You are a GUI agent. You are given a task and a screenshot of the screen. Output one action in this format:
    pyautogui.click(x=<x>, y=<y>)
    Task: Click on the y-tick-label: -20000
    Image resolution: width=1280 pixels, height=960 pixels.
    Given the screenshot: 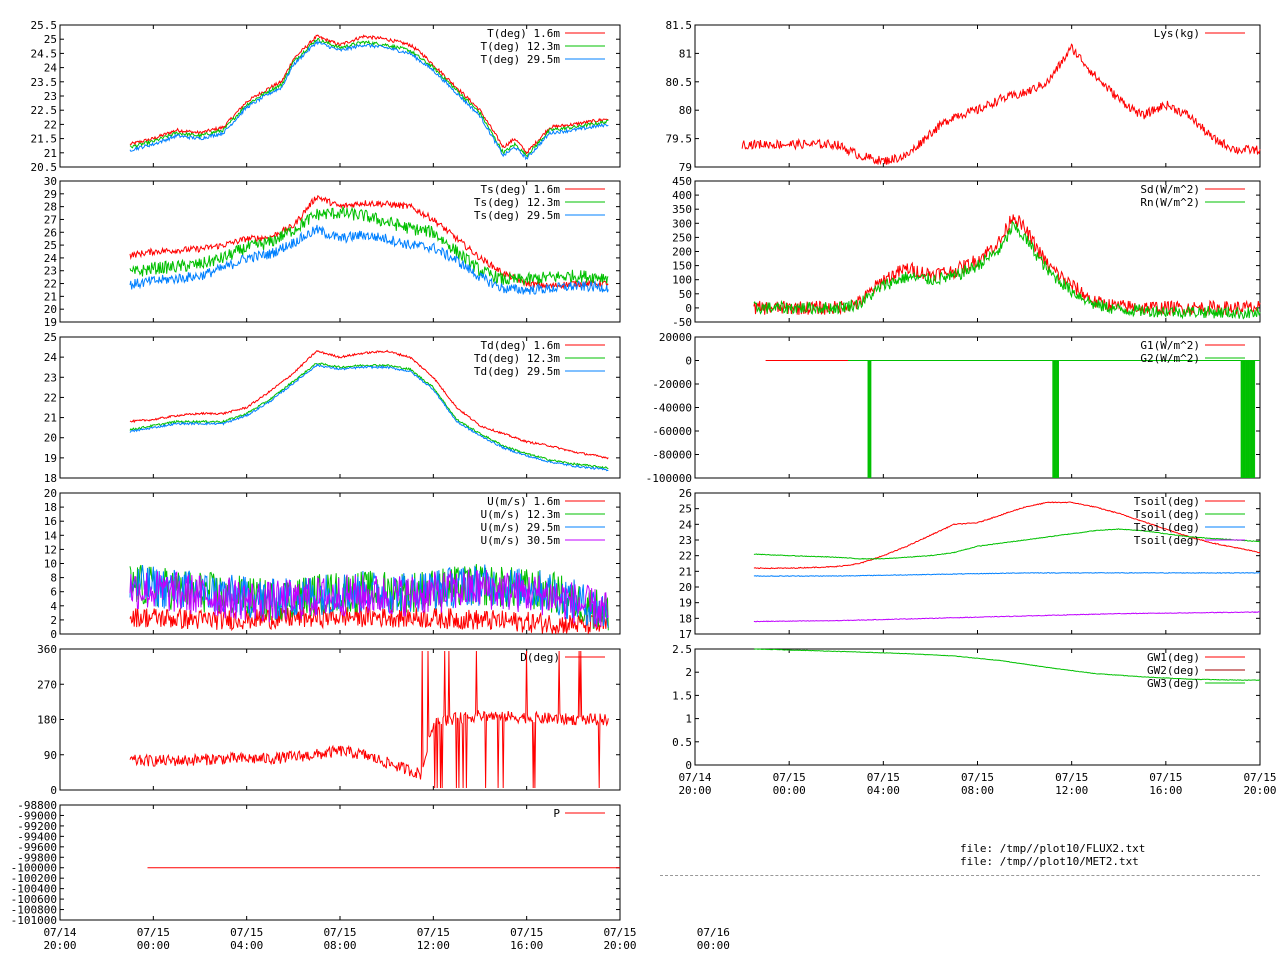 What is the action you would take?
    pyautogui.click(x=672, y=384)
    